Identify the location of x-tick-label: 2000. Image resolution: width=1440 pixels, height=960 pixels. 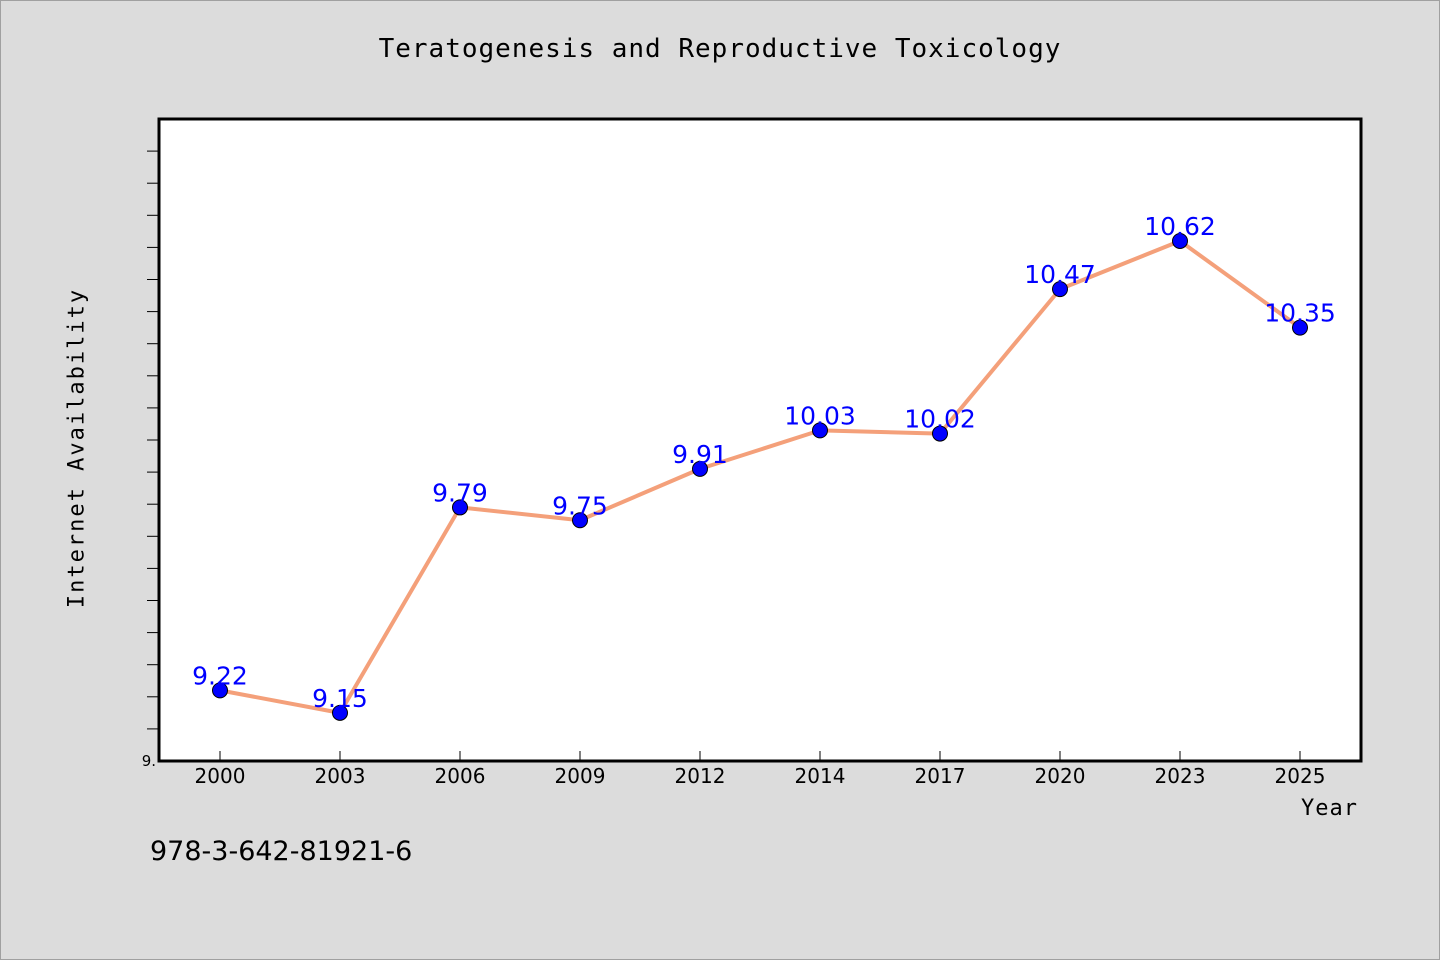
(220, 776).